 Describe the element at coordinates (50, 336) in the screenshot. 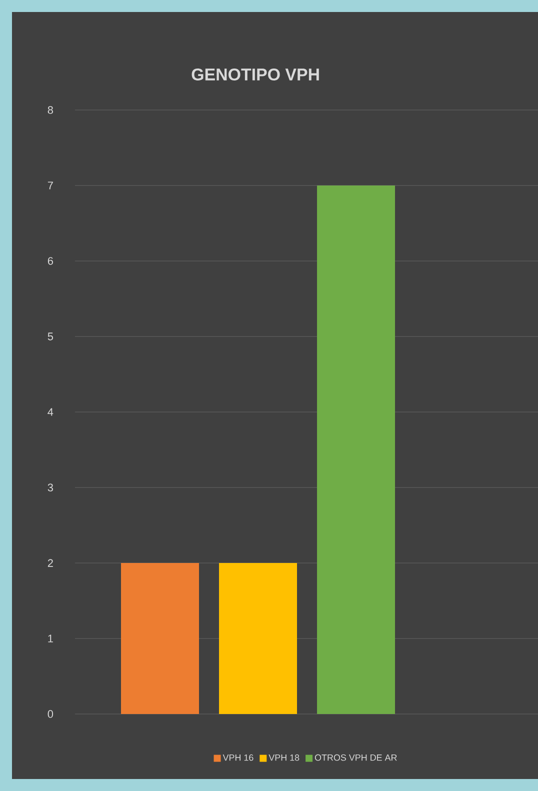

I see `y-tick-label: 5` at that location.